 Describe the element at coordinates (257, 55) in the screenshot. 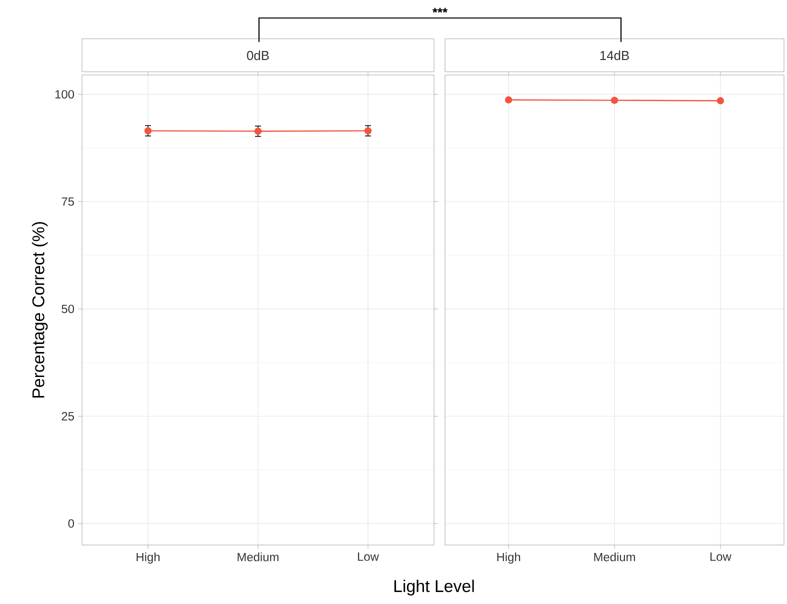

I see `chart-title: 0dB` at that location.